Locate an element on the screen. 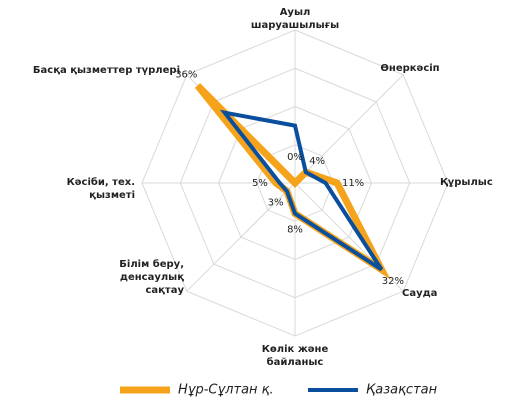 This screenshot has width=512, height=404. value-label: 32% is located at coordinates (393, 281).